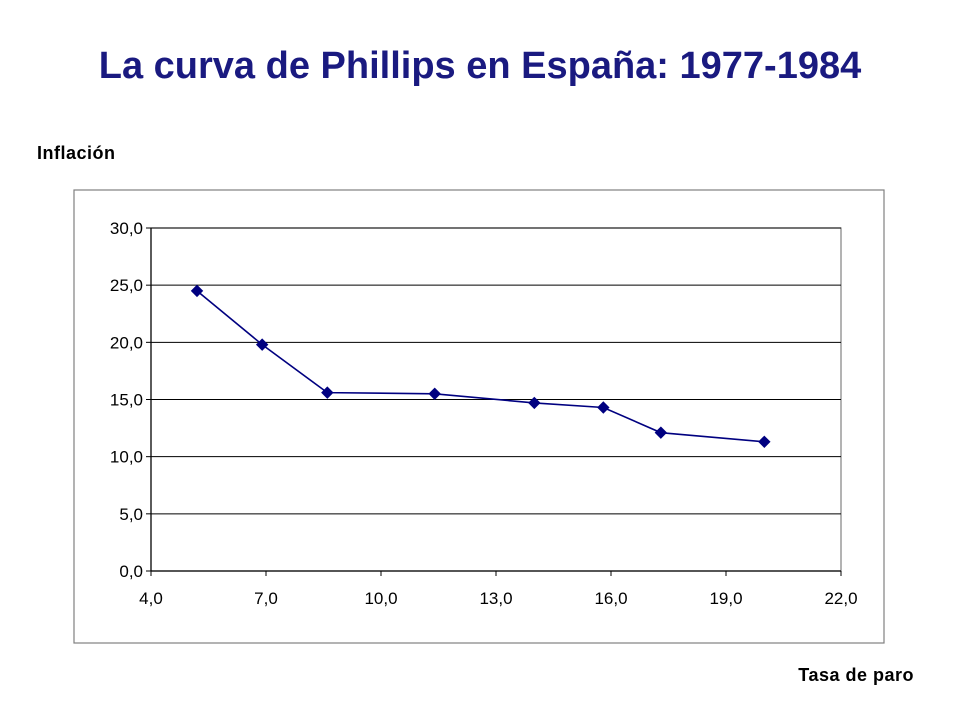  What do you see at coordinates (151, 598) in the screenshot?
I see `x-tick-label: 4,0` at bounding box center [151, 598].